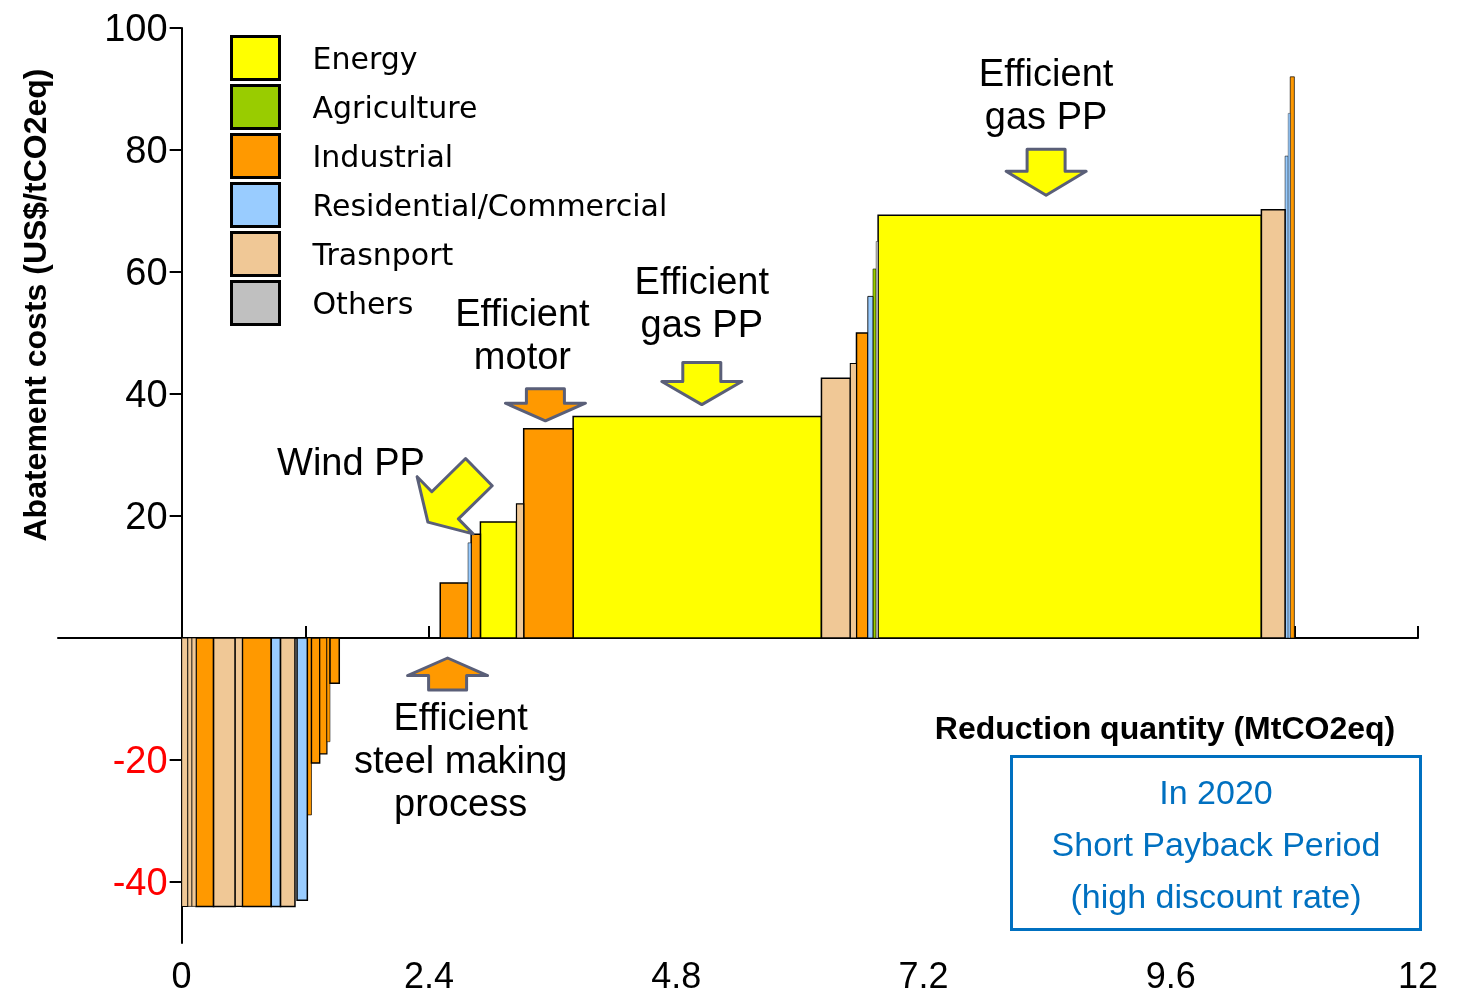 This screenshot has height=993, width=1464. What do you see at coordinates (490, 205) in the screenshot?
I see `legend-label: Residential/Commercial` at bounding box center [490, 205].